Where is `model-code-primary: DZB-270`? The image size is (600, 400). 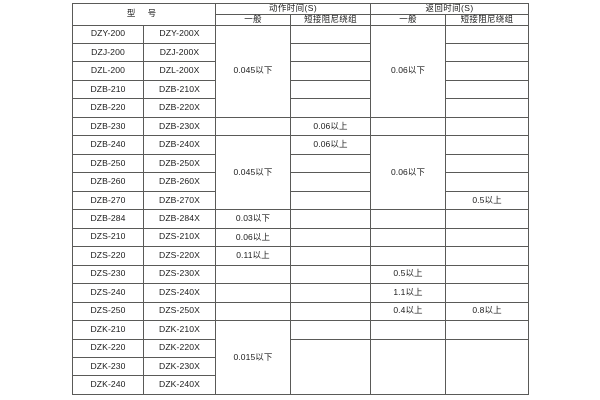
model-code-primary: DZB-270 is located at coordinates (108, 200).